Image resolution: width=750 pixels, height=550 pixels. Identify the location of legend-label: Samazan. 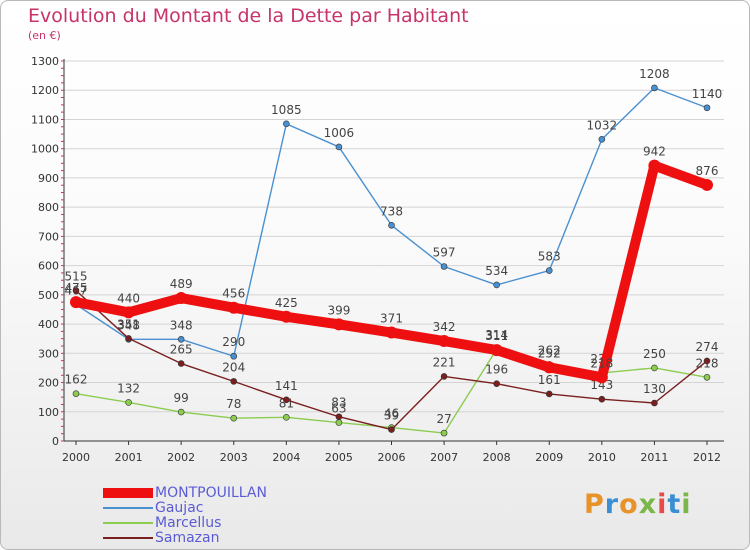
(187, 538).